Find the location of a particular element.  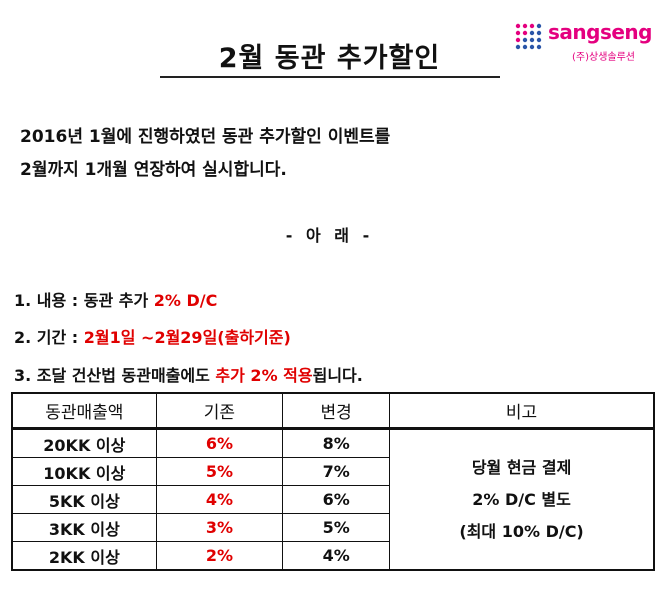

cell-amount: 2KK 이상 is located at coordinates (84, 556).